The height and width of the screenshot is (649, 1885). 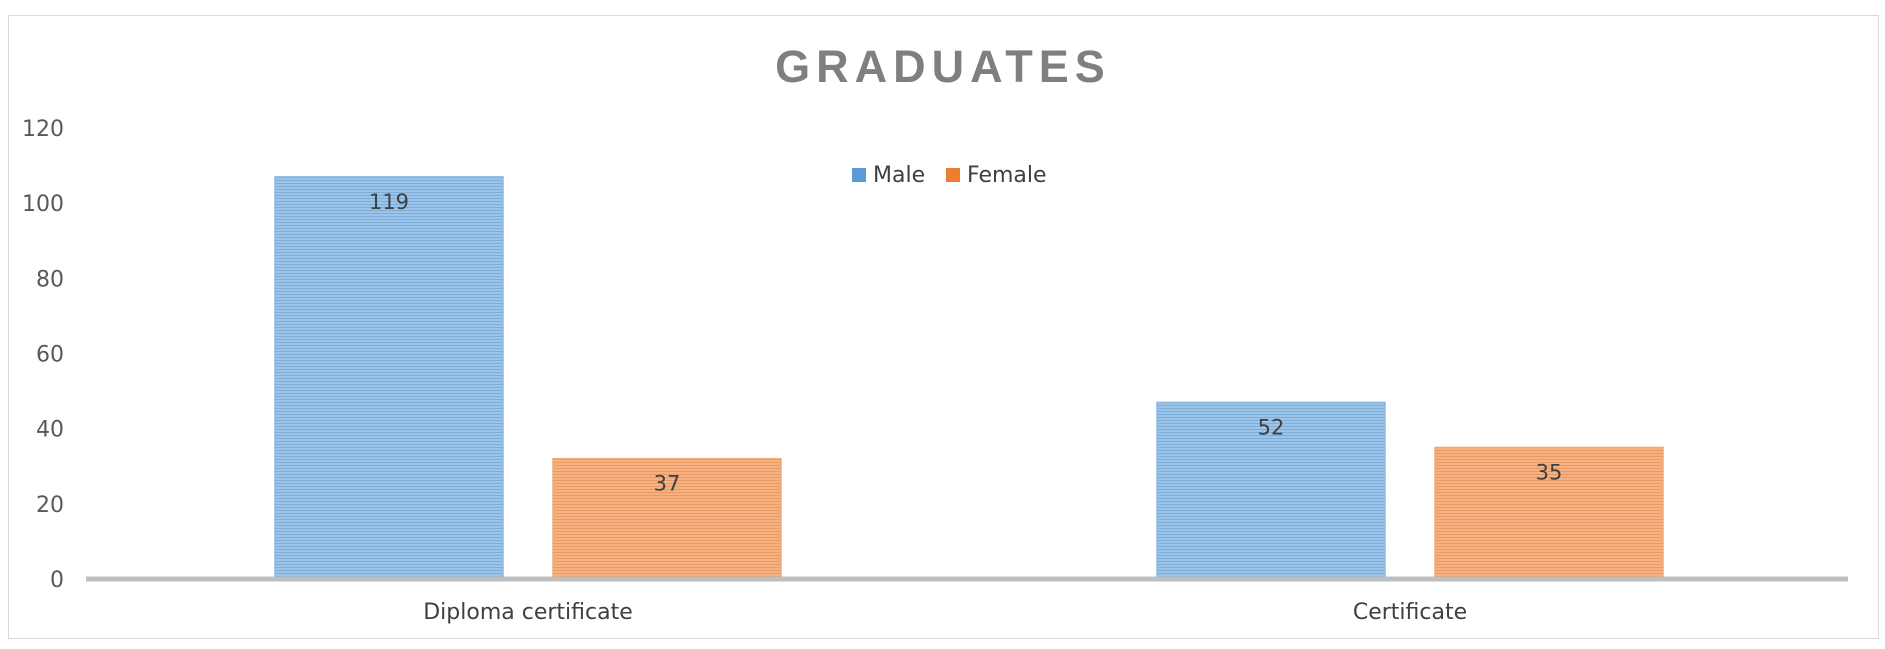 What do you see at coordinates (953, 175) in the screenshot?
I see `legend-swatch-female` at bounding box center [953, 175].